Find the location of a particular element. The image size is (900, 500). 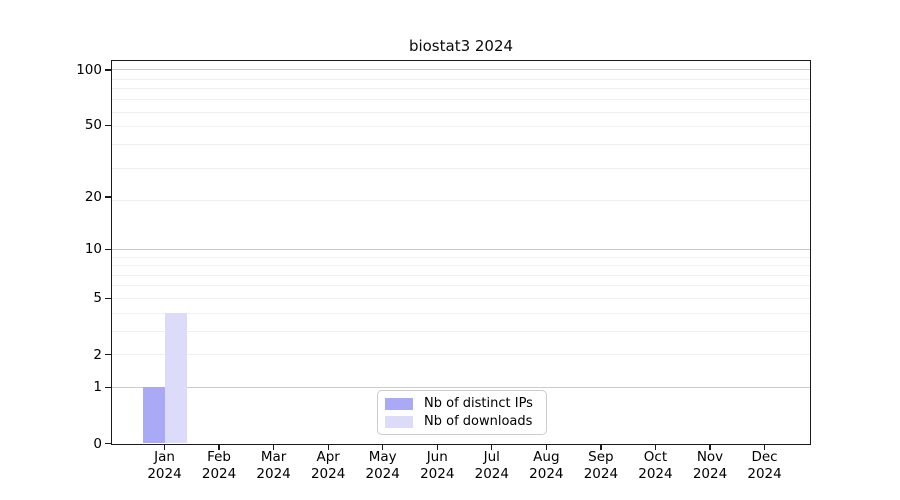

legend: Nb of distinct IPs Nb of downloads is located at coordinates (462, 412).